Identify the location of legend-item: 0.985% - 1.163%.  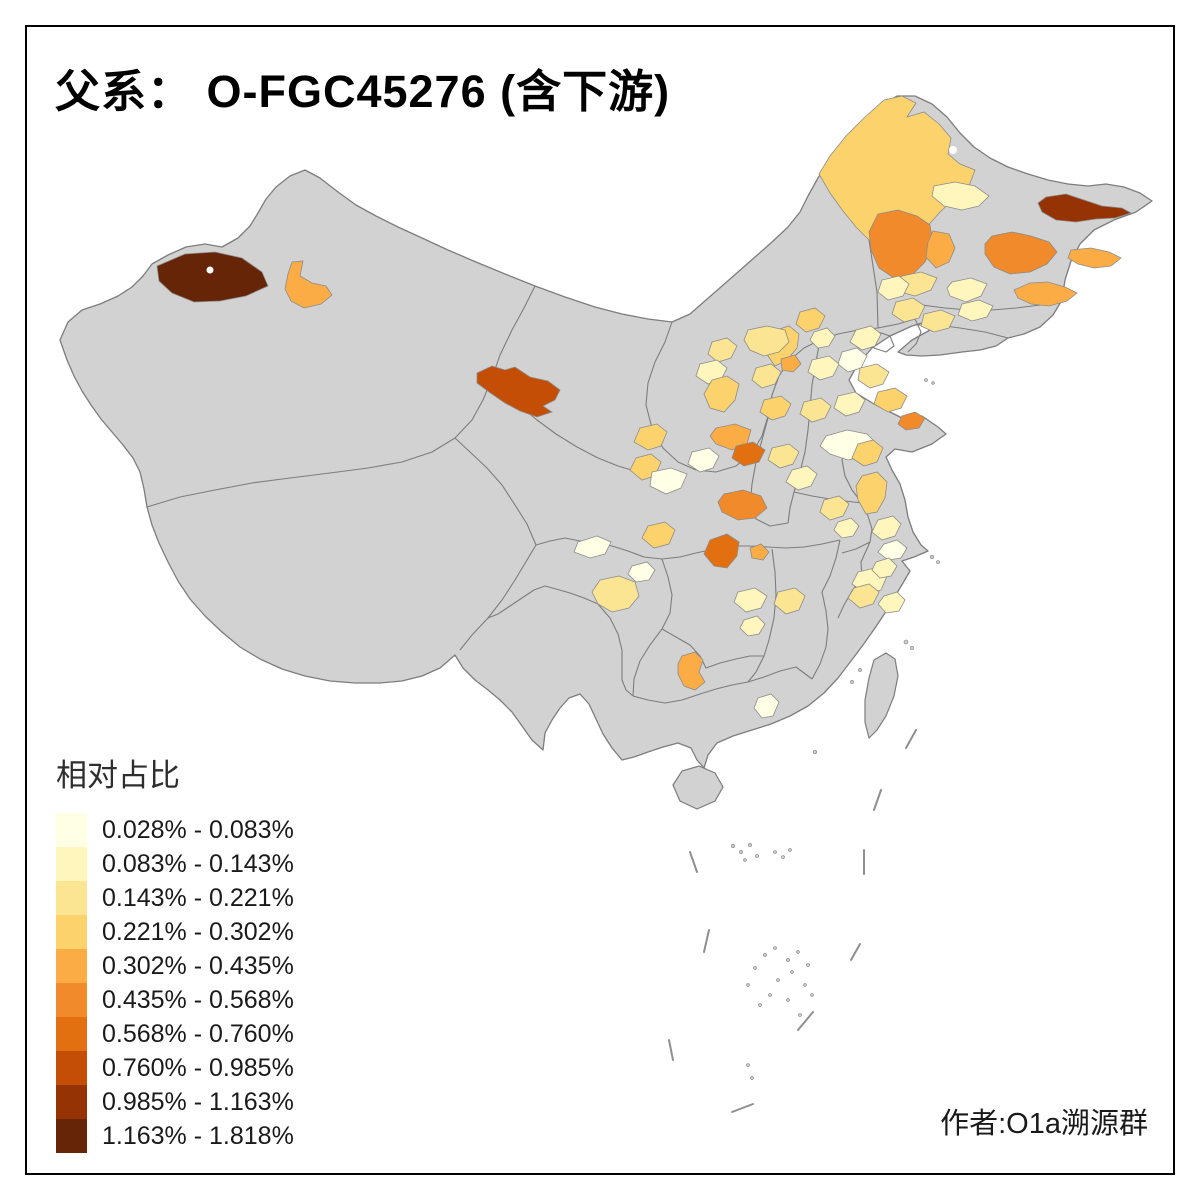
(175, 1102).